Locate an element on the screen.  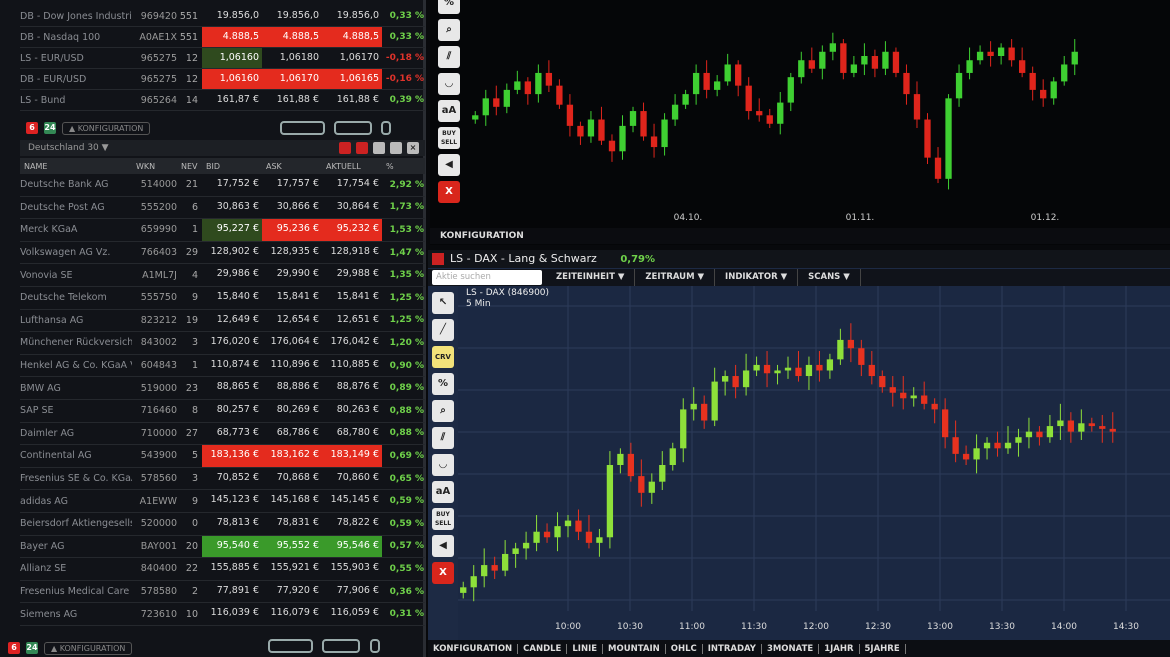
cell-wkn: 604843 is located at coordinates (158, 366).